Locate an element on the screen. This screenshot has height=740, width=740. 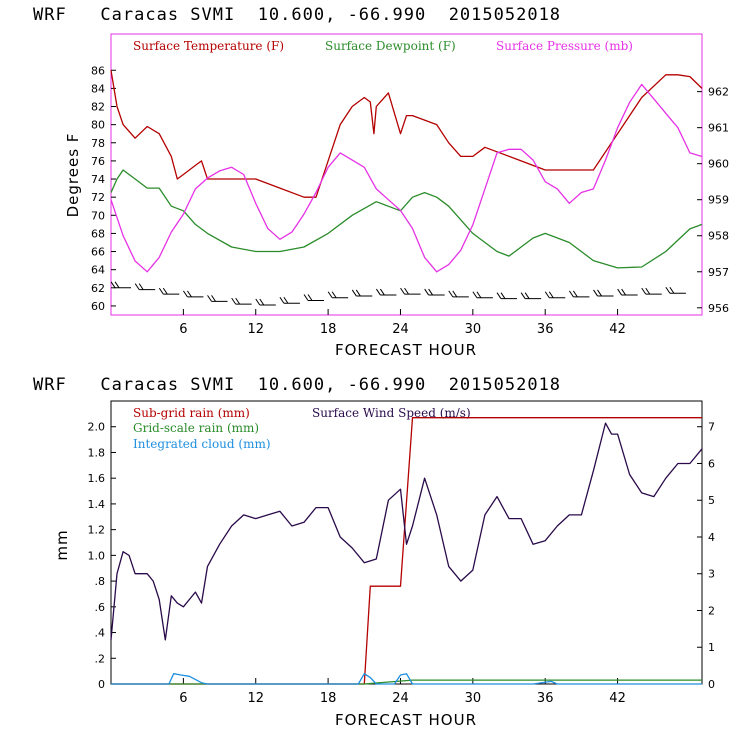
panel1-x-axis: 6 12 18 24 30 36 42 is located at coordinates (402, 323).